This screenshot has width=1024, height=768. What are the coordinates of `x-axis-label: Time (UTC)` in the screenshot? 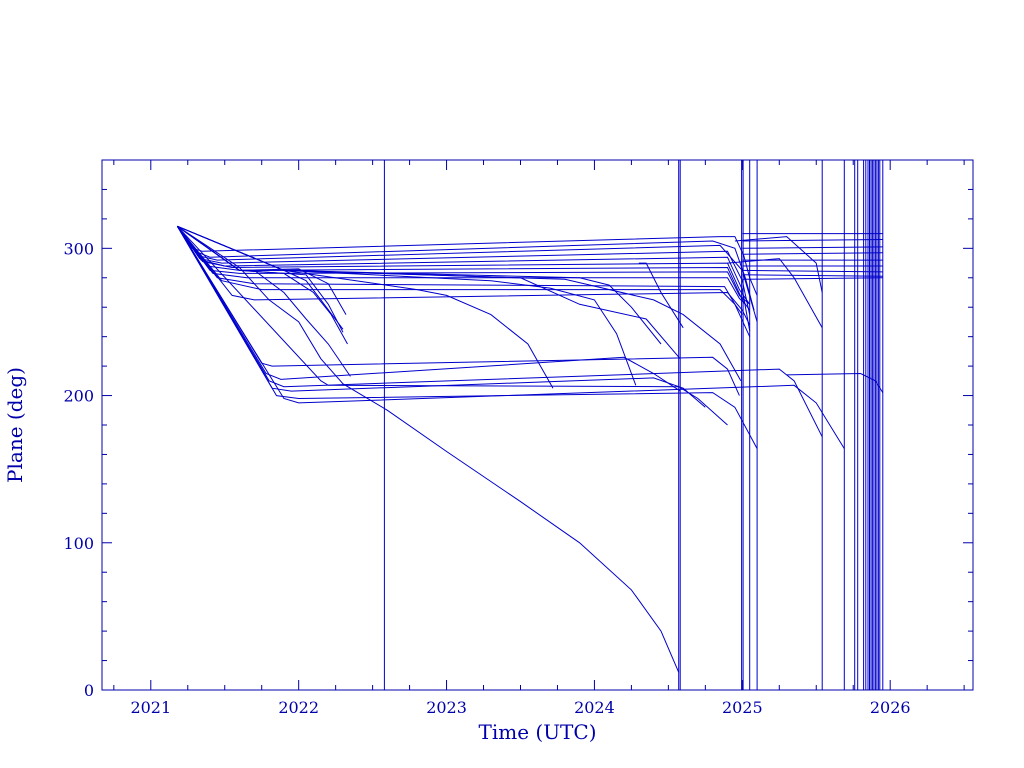 It's located at (538, 732).